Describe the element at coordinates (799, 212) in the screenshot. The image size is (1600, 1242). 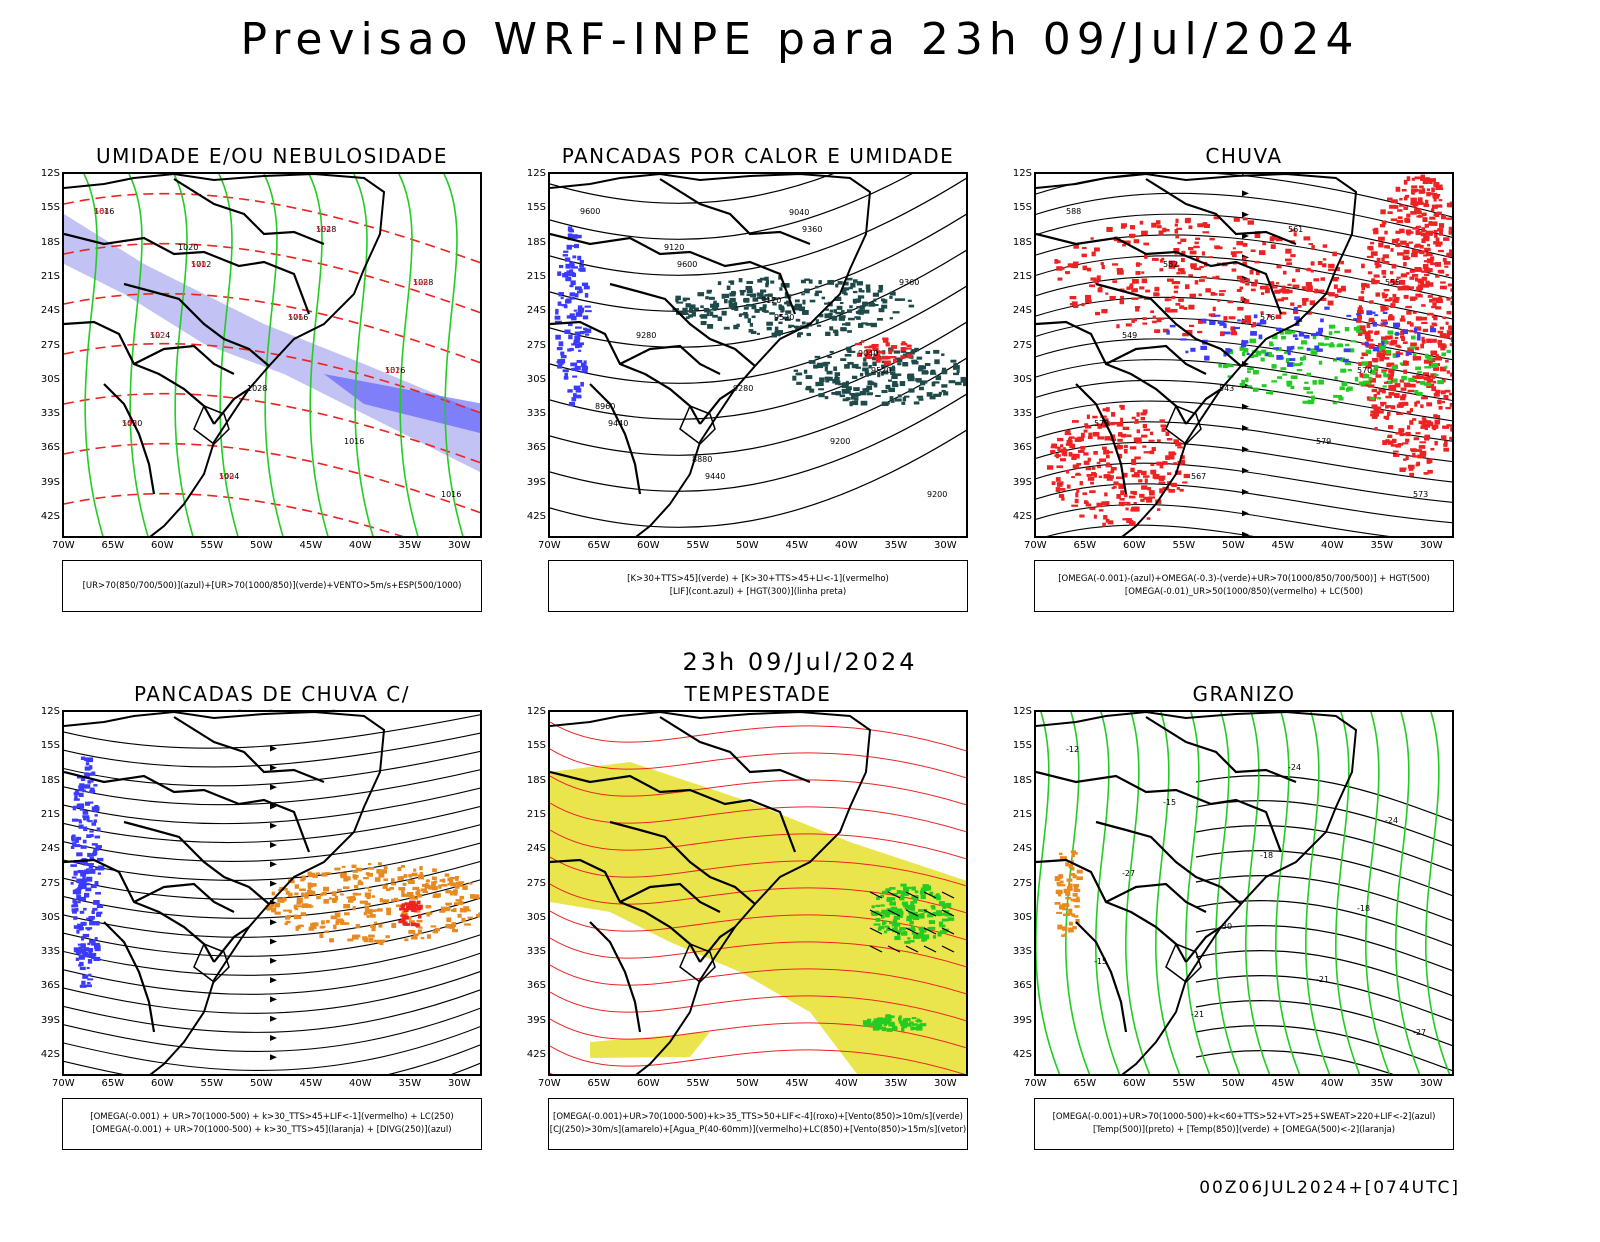
I see `contour-label: 9040` at that location.